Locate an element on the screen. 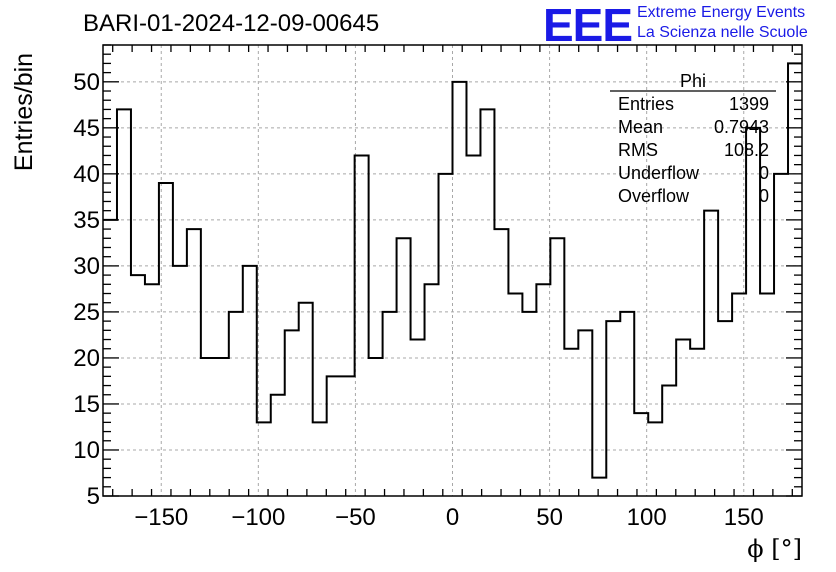 This screenshot has height=572, width=836. logo-line-2: La Scienza nelle Scuole is located at coordinates (722, 32).